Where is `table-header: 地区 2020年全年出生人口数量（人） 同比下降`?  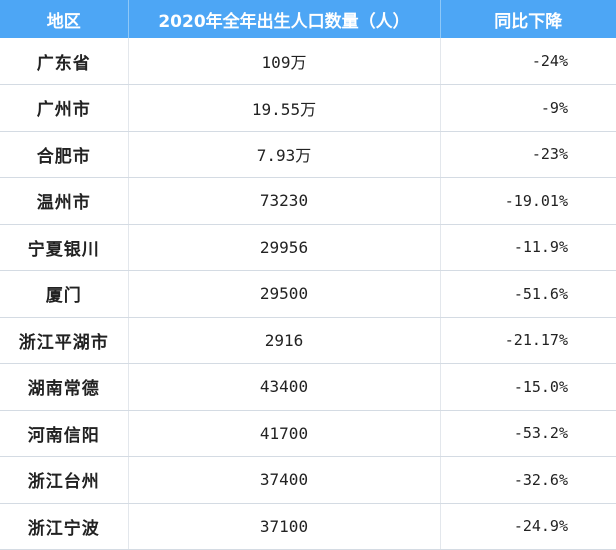
table-header: 地区 2020年全年出生人口数量（人） 同比下降 is located at coordinates (308, 19).